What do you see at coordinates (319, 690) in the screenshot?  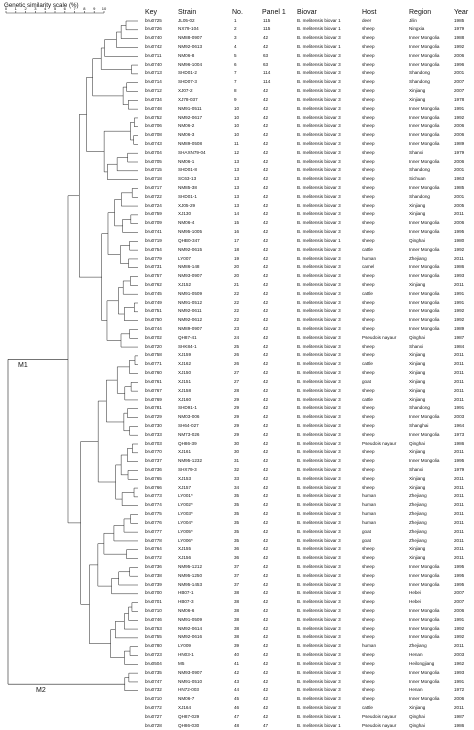 I see `row-77-biovar: B. melitensis biovar 3` at bounding box center [319, 690].